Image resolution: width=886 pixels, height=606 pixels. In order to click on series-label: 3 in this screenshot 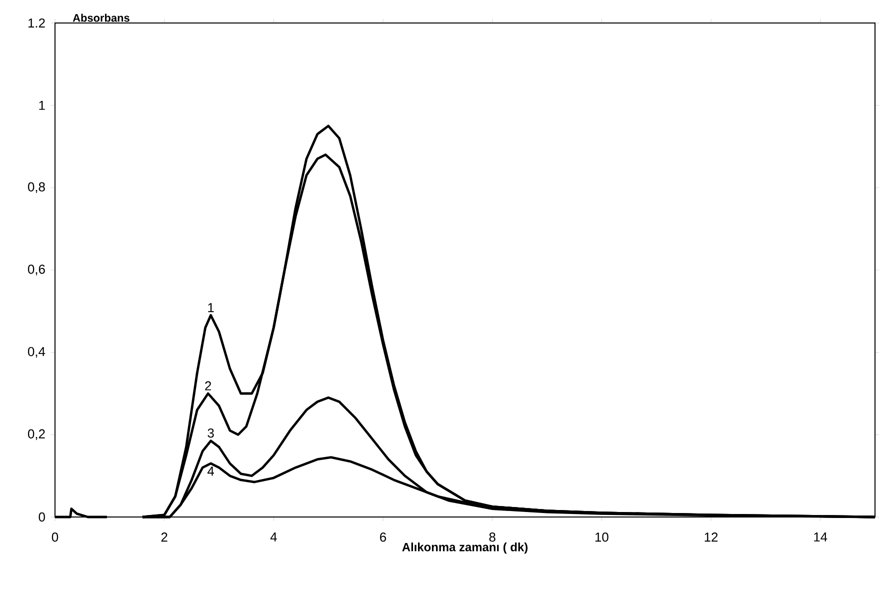, I will do `click(211, 433)`.